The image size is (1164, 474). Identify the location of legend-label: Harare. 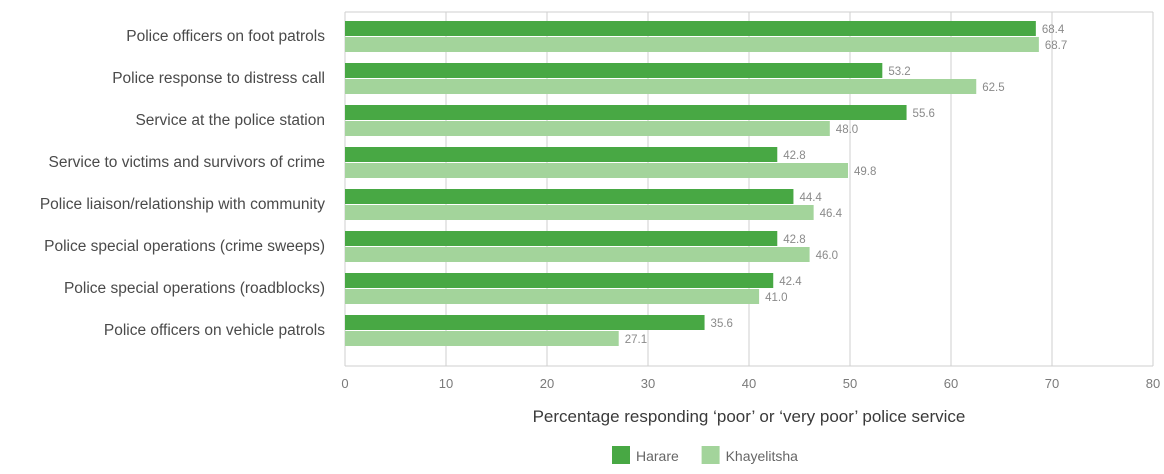
(657, 456).